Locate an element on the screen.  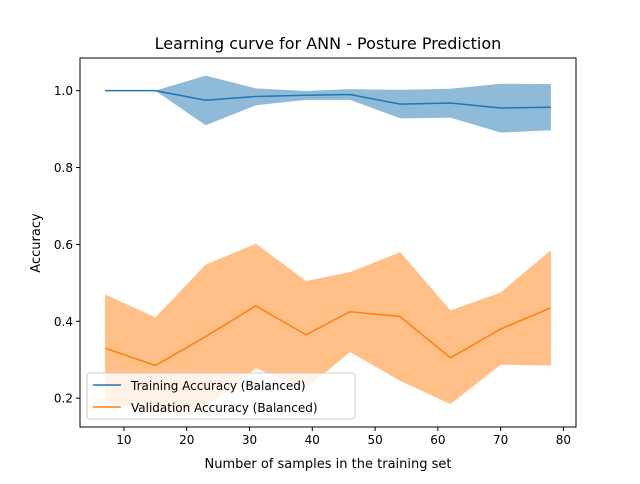
x-tick-label: 70 is located at coordinates (500, 440).